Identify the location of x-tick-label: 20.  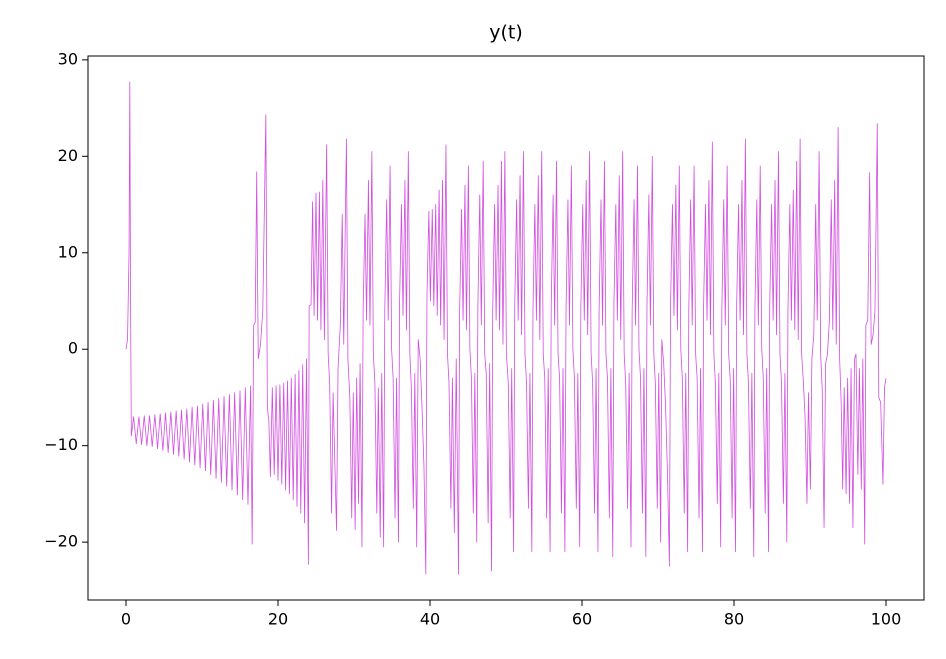
(278, 619).